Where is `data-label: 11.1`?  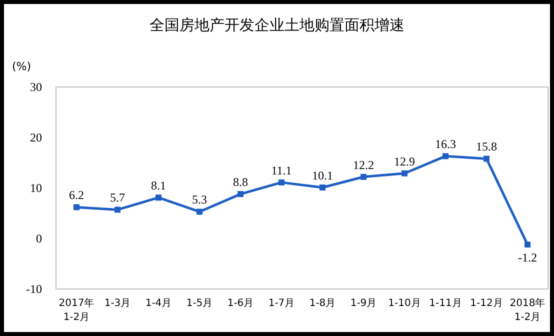
data-label: 11.1 is located at coordinates (281, 170).